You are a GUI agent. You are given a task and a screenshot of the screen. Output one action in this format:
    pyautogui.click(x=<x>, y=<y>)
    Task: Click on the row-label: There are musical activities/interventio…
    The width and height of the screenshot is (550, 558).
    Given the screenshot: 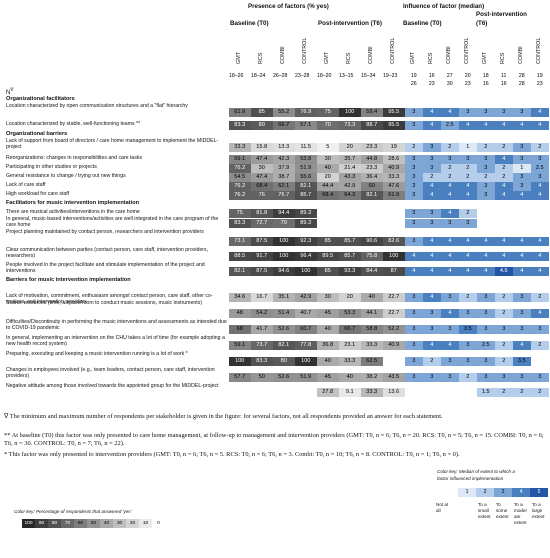 What is the action you would take?
    pyautogui.click(x=73, y=212)
    